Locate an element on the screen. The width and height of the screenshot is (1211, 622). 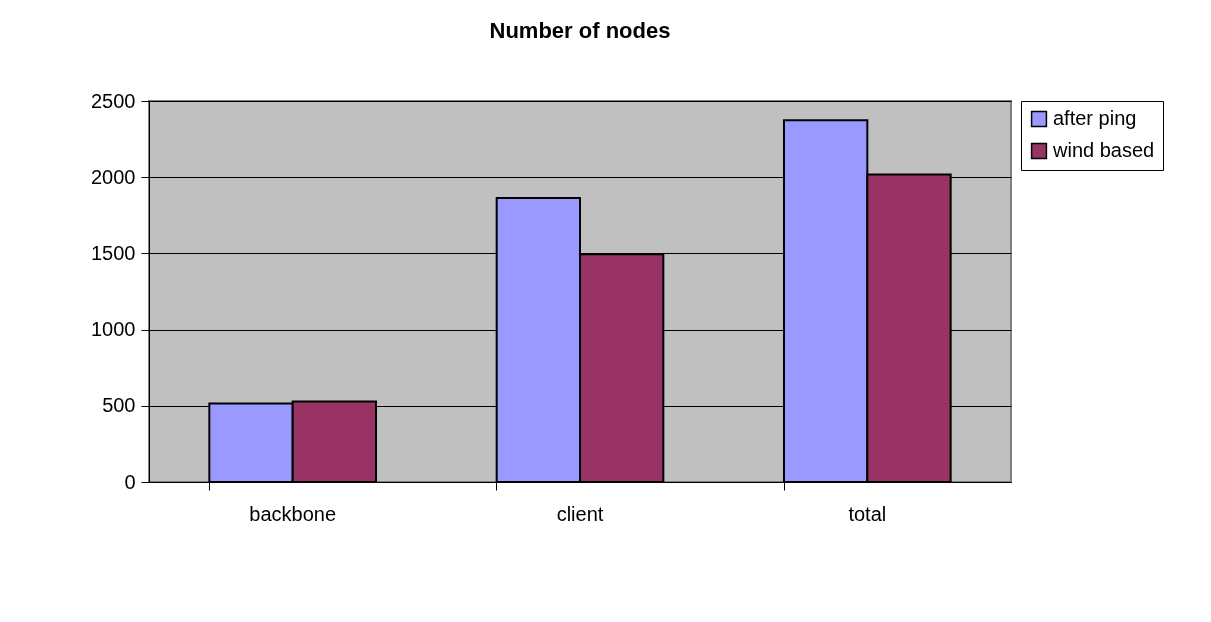
y-tick-label: 1500 is located at coordinates (113, 252).